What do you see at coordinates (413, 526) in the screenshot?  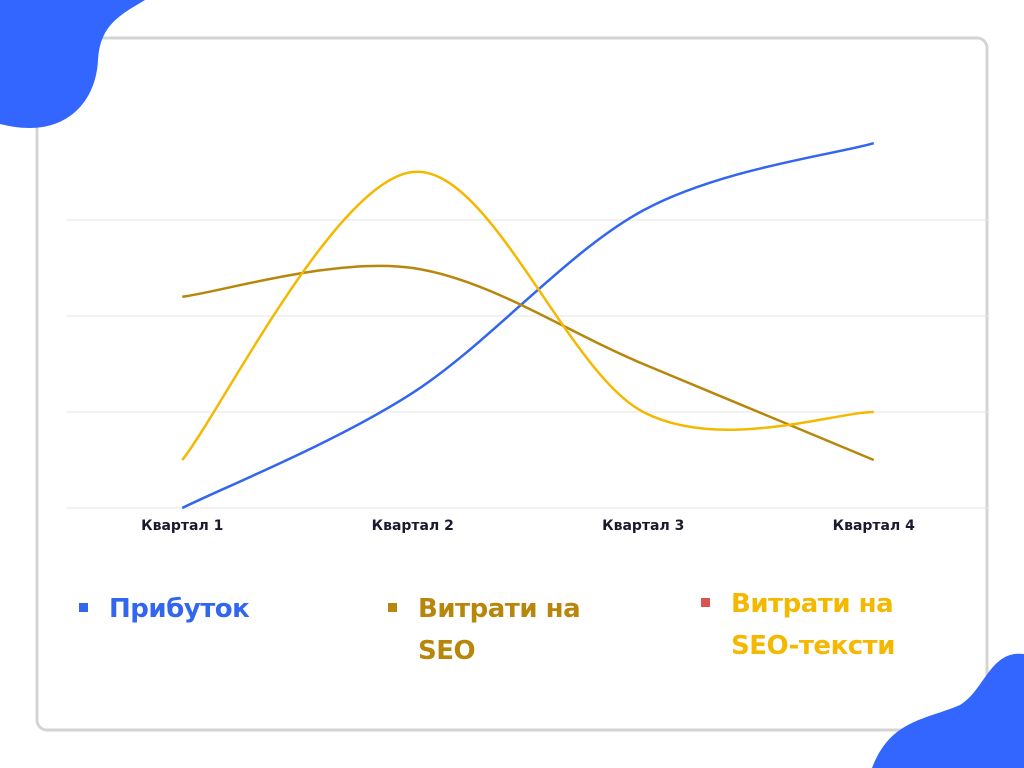 I see `x-tick-label: Квартал 2` at bounding box center [413, 526].